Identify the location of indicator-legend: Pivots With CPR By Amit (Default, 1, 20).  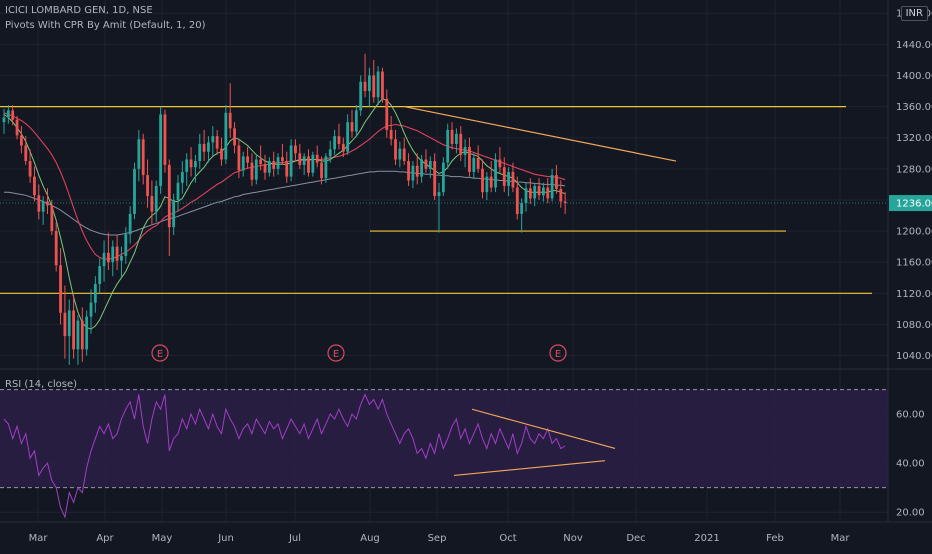
(105, 25).